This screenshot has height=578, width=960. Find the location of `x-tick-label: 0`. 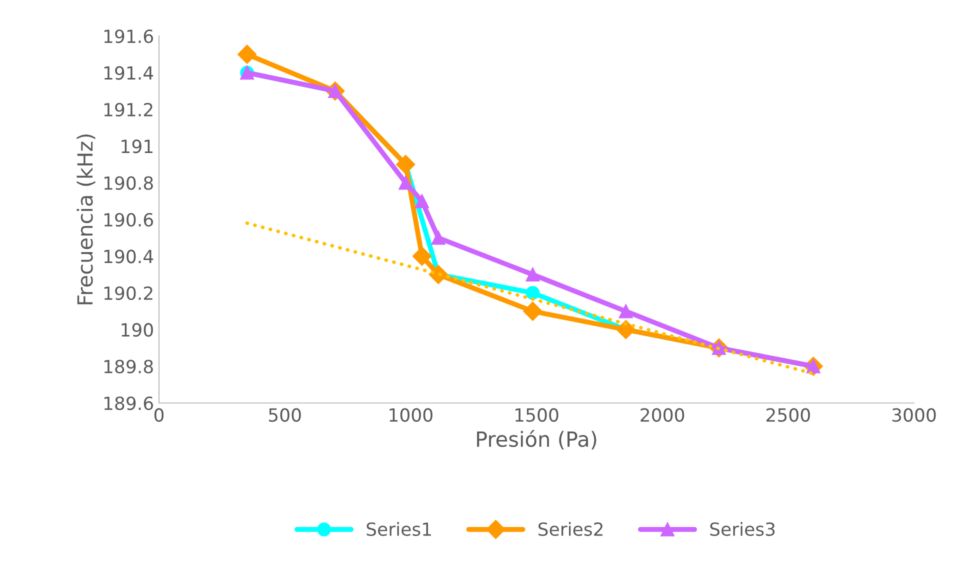

x-tick-label: 0 is located at coordinates (159, 415).